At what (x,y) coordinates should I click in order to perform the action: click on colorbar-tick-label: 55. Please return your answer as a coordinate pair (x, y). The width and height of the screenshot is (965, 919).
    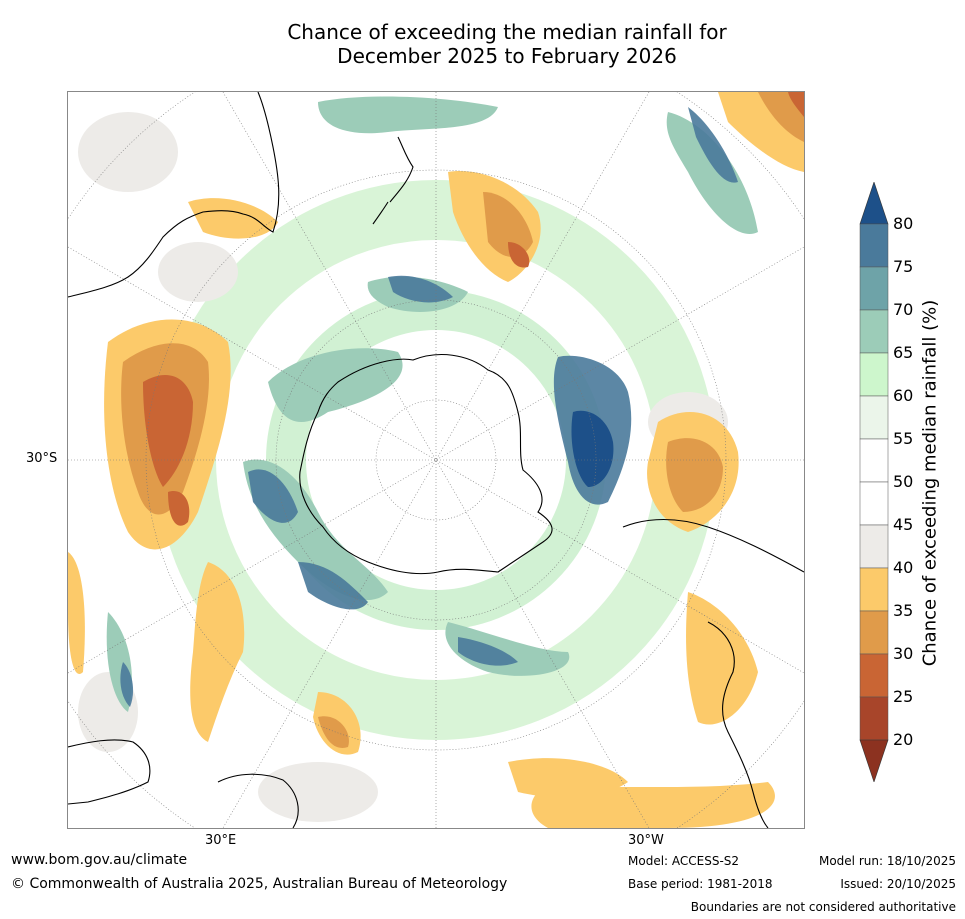
    Looking at the image, I should click on (903, 438).